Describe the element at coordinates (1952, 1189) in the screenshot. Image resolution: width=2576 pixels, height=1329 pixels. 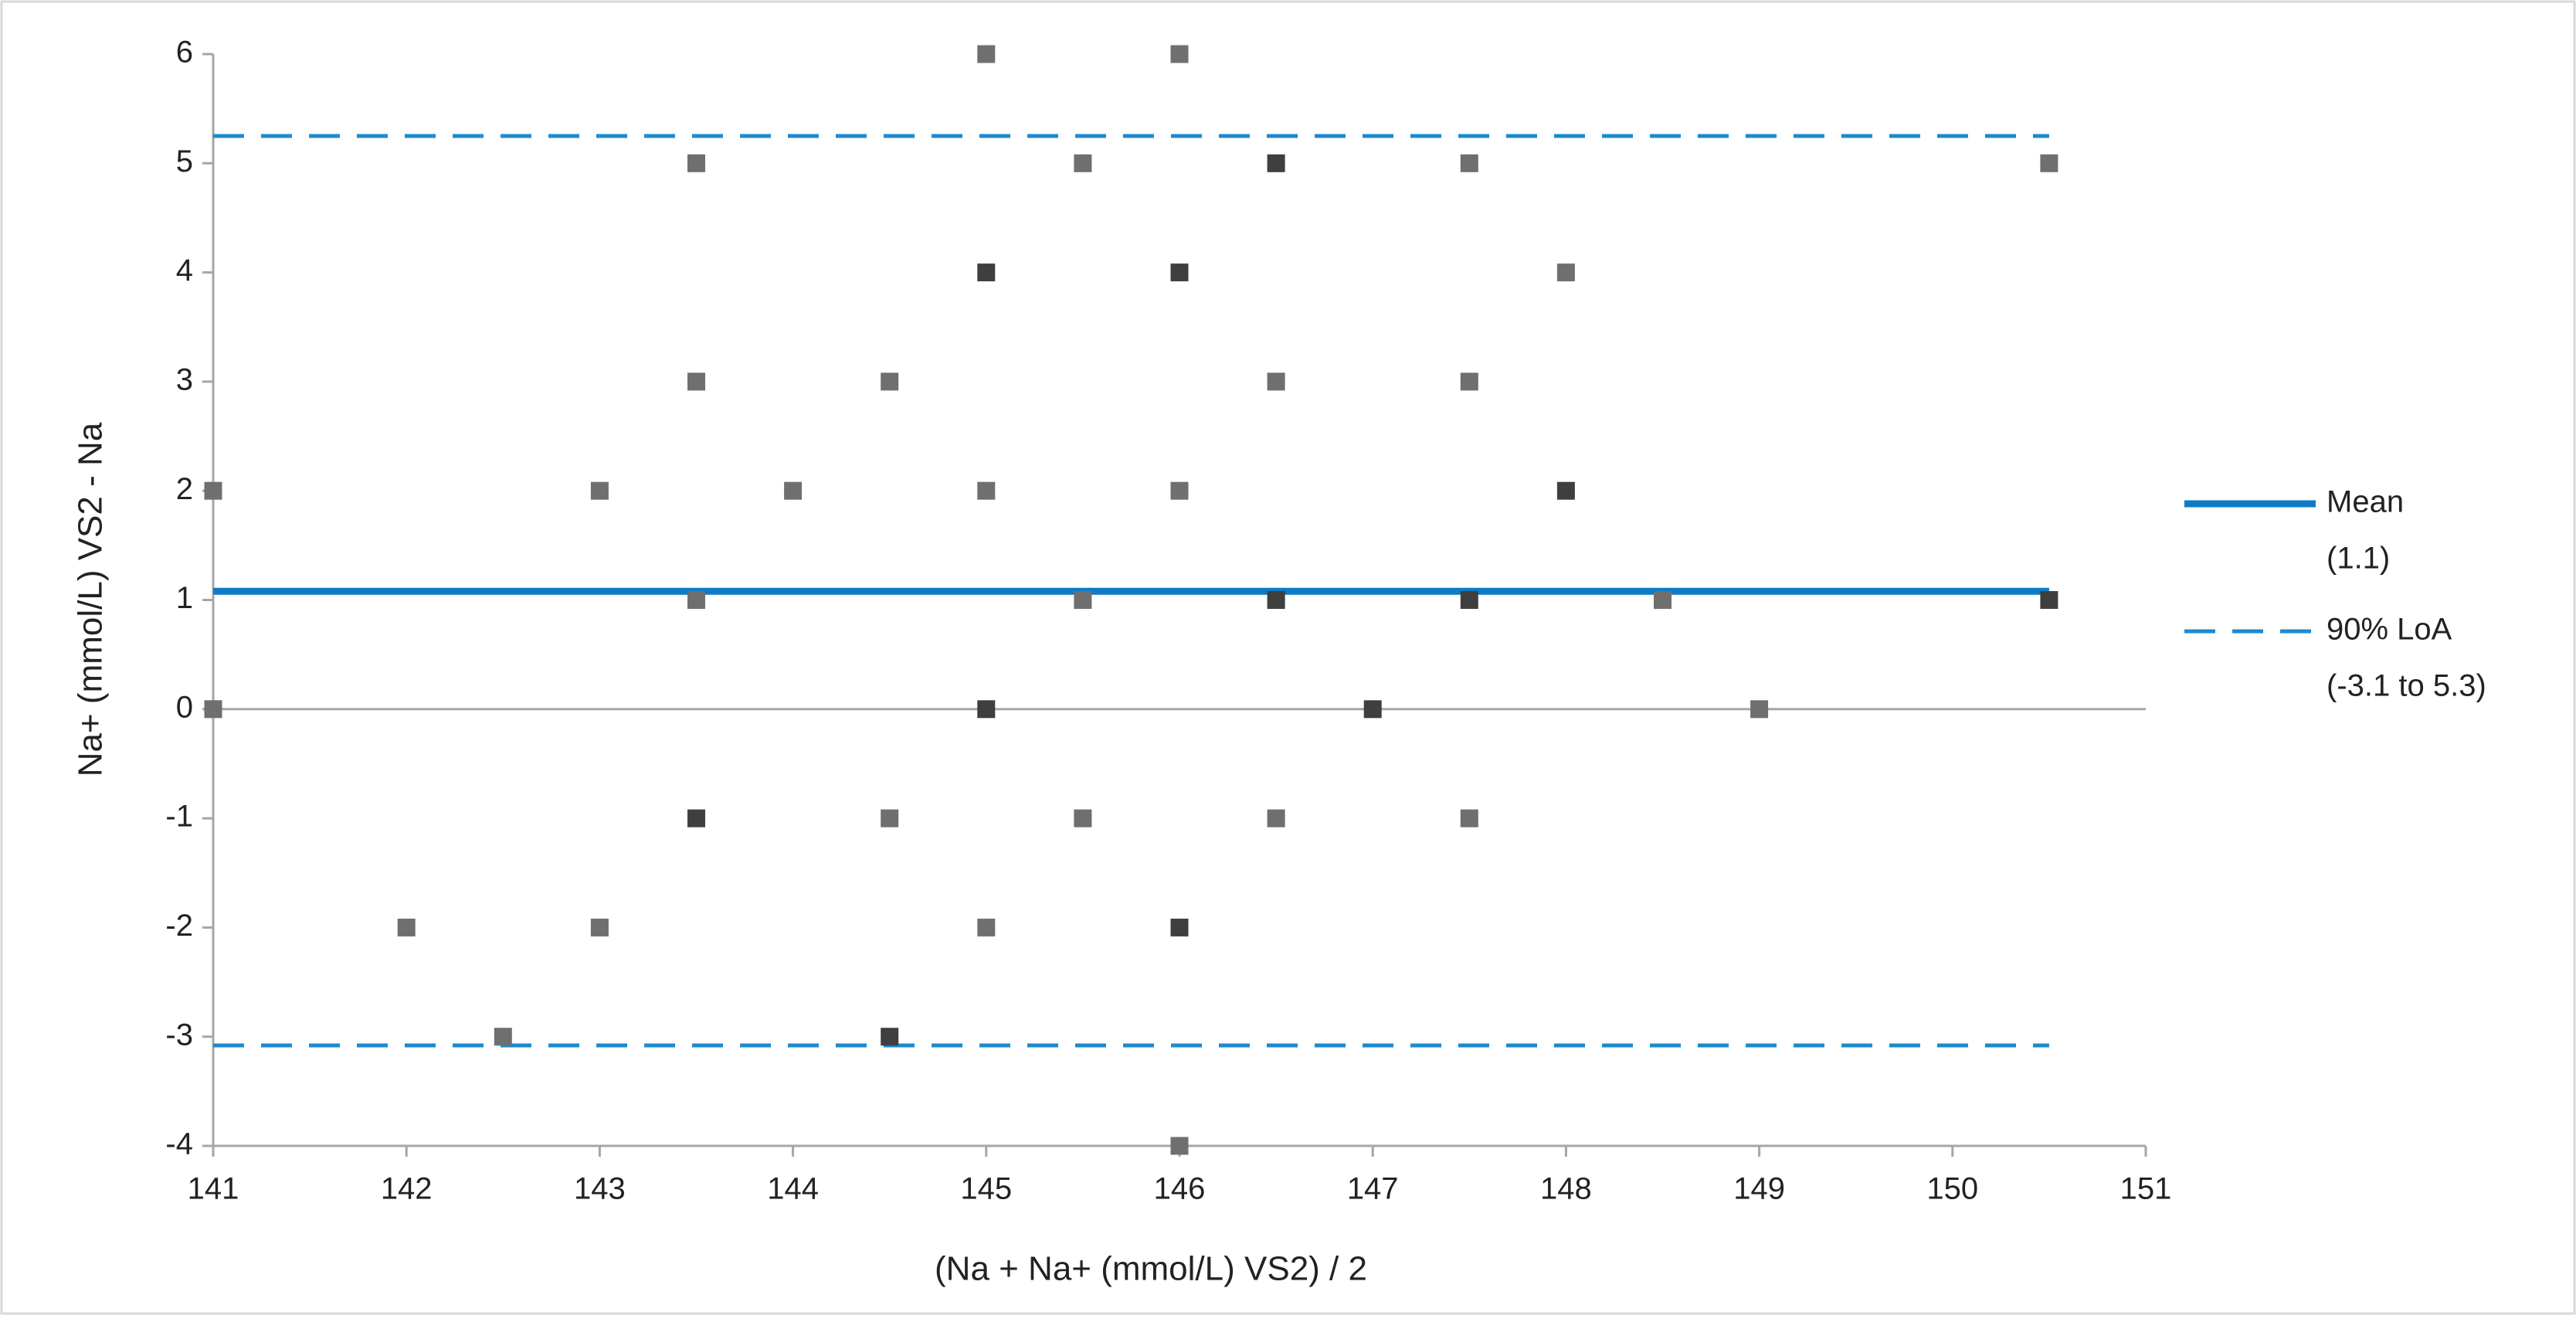
I see `x-tick-label: 150` at that location.